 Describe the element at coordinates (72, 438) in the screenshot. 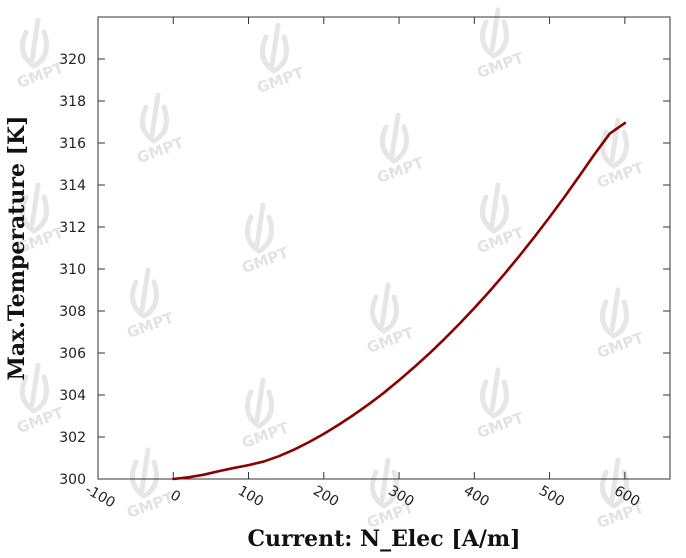

I see `y-tick-label: 302` at that location.